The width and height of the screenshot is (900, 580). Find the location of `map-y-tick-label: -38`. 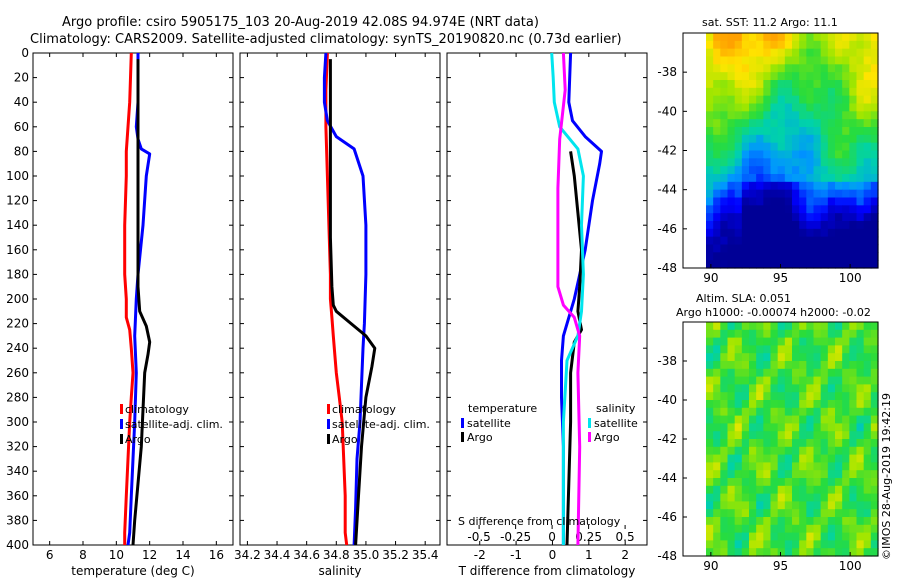

map-y-tick-label: -38 is located at coordinates (667, 361).